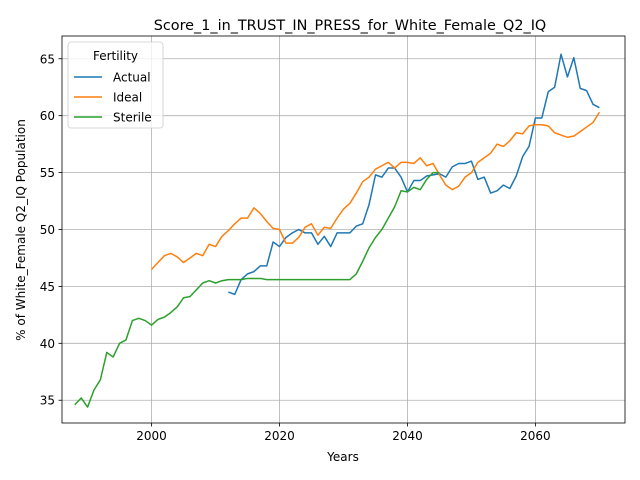 Image resolution: width=640 pixels, height=480 pixels. Describe the element at coordinates (343, 433) in the screenshot. I see `x-axis-ticks: 2000 2020 2040 2060` at that location.